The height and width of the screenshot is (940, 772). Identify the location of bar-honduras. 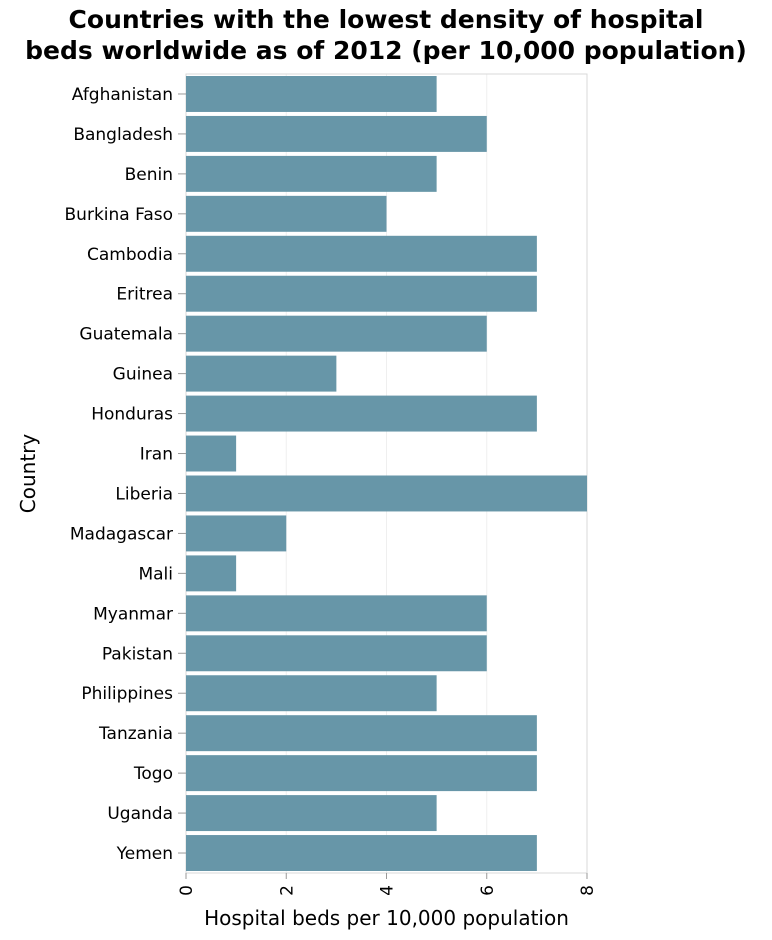
(361, 413).